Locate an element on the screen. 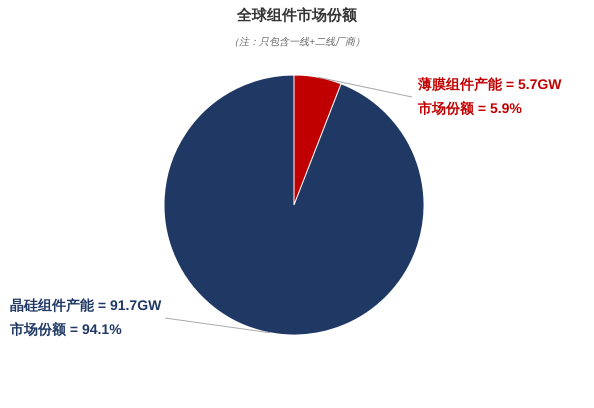  data-label: 薄膜组件产能 = 5.7GW 市场份额 = 5.9% is located at coordinates (489, 96).